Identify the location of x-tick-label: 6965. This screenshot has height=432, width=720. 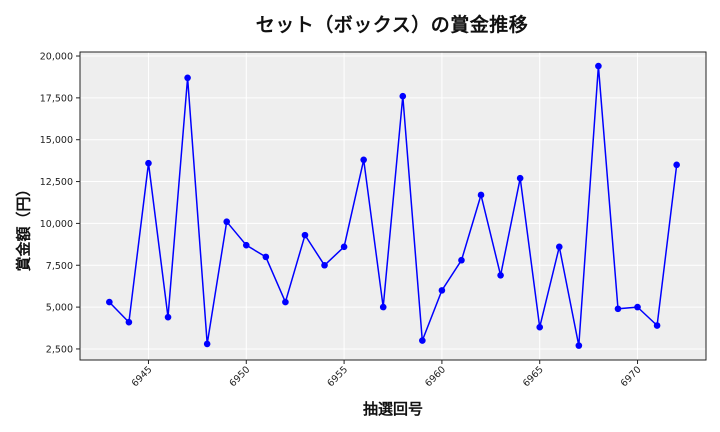
(533, 376).